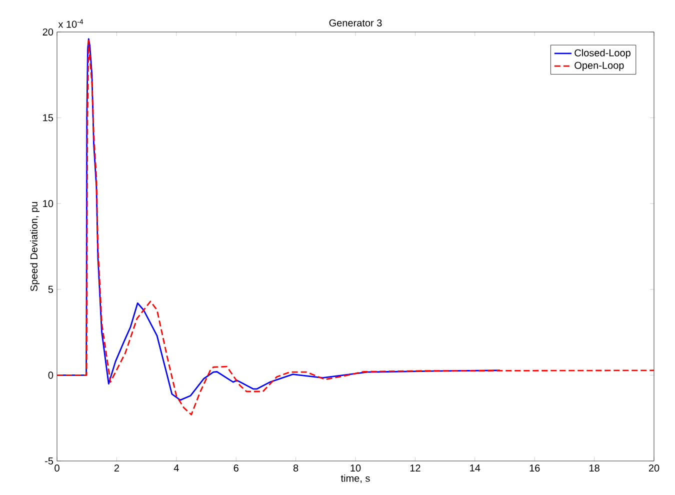 Image resolution: width=675 pixels, height=495 pixels. What do you see at coordinates (48, 118) in the screenshot?
I see `y-tick-label: 15` at bounding box center [48, 118].